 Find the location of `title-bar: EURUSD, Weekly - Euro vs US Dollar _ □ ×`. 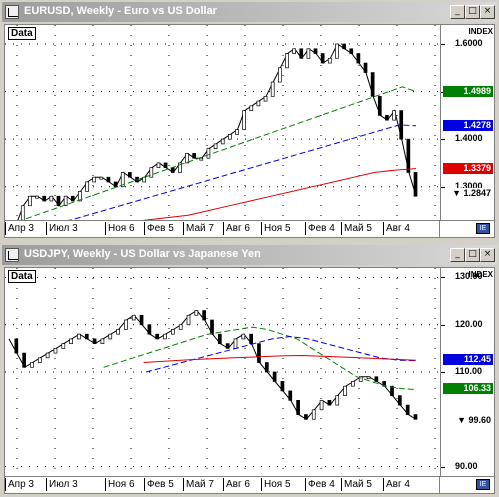

title-bar: EURUSD, Weekly - Euro vs US Dollar _ □ × is located at coordinates (249, 12).